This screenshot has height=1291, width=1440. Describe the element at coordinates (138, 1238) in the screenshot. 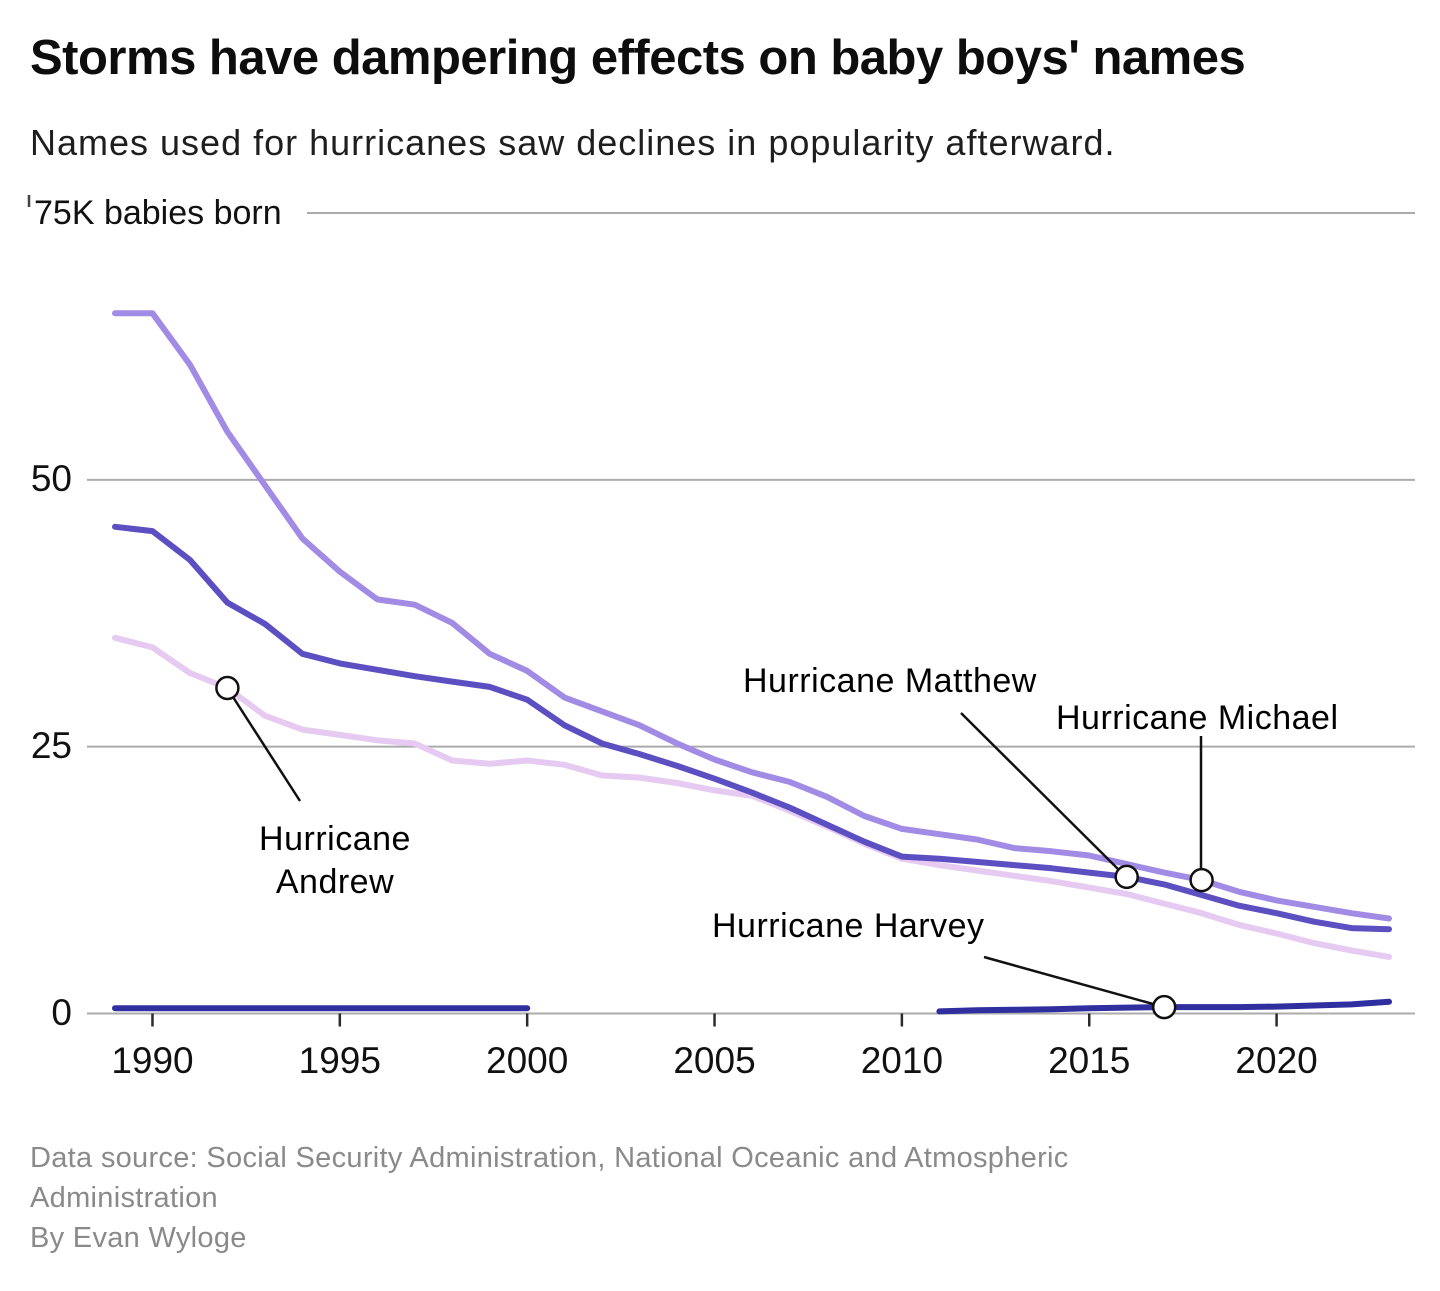

I see `byline: By Evan Wyloge` at that location.